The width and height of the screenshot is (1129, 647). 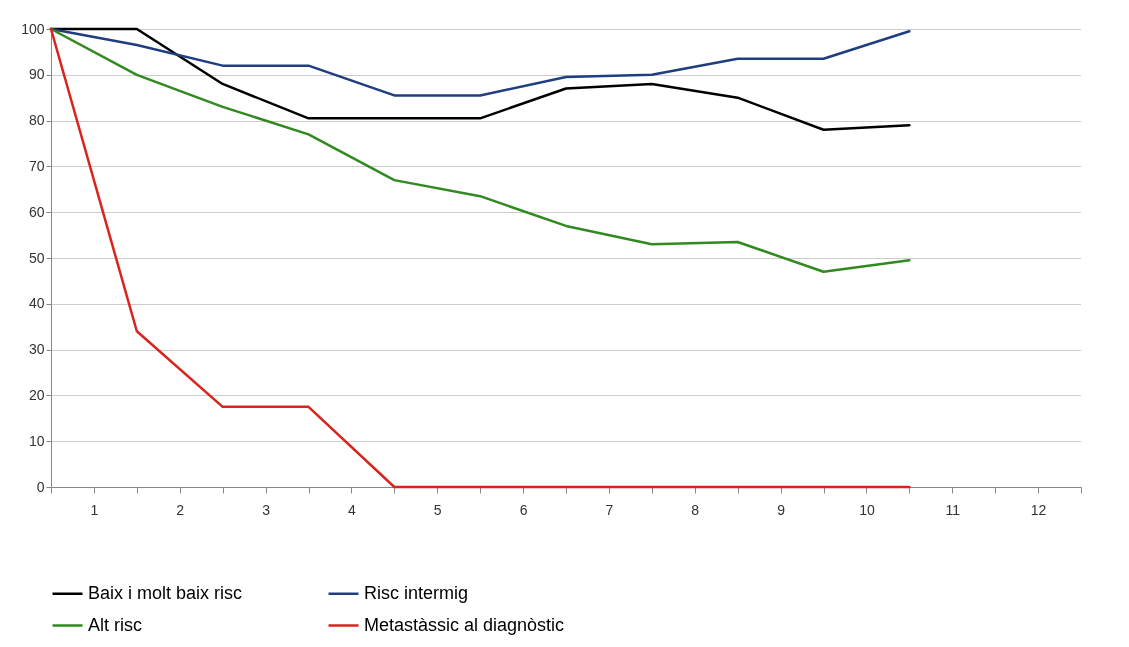 What do you see at coordinates (416, 592) in the screenshot?
I see `legend-label: Risc intermig` at bounding box center [416, 592].